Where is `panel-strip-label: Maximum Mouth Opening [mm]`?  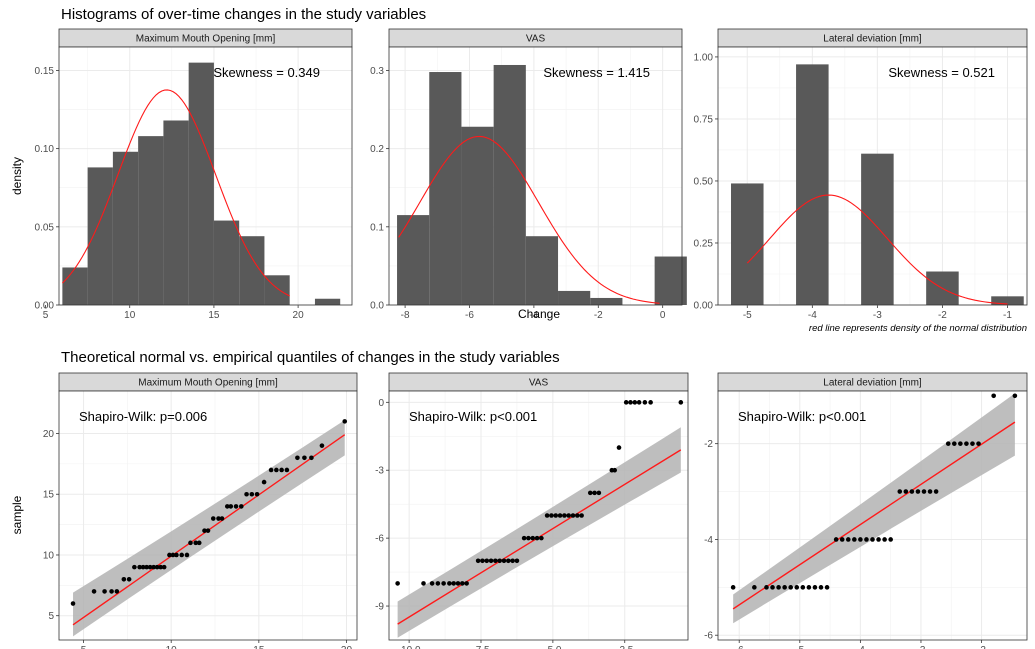
panel-strip-label: Maximum Mouth Opening [mm] is located at coordinates (206, 39).